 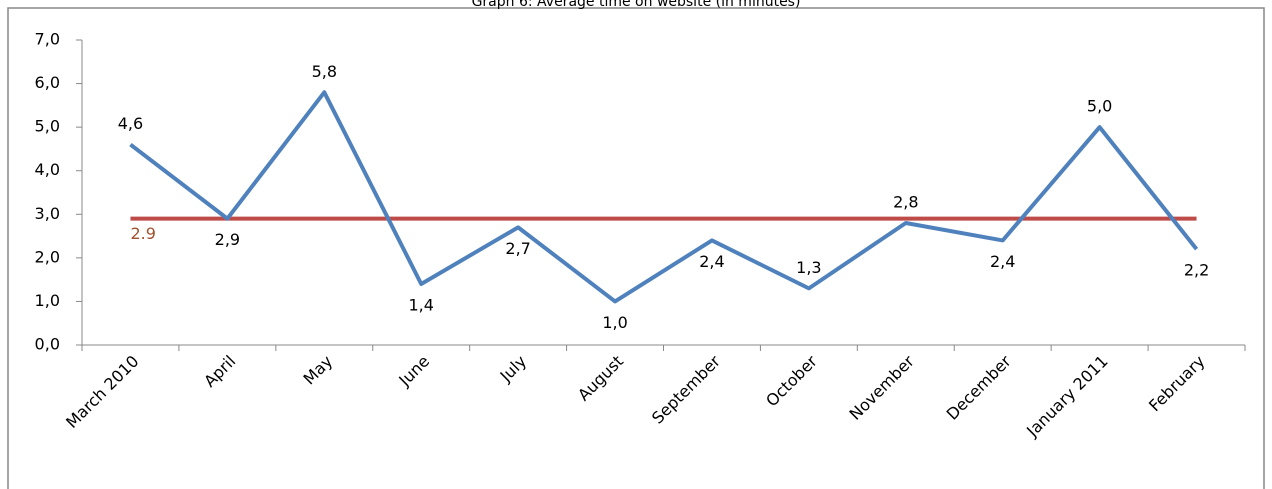 What do you see at coordinates (413, 371) in the screenshot?
I see `x-tick-label: June` at bounding box center [413, 371].